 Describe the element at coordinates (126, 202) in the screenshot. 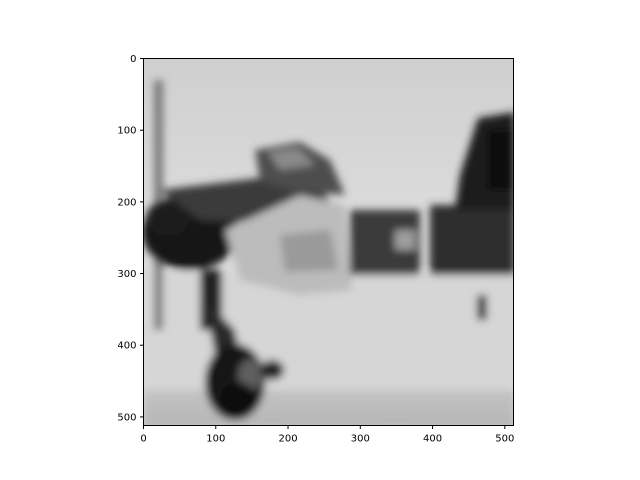

I see `y-tick-label: 200` at that location.